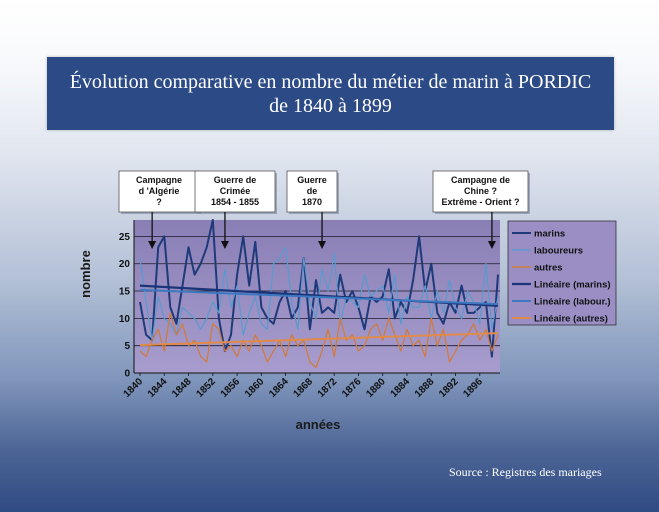 The image size is (659, 512). Describe the element at coordinates (125, 264) in the screenshot. I see `y-tick-label: 20` at that location.